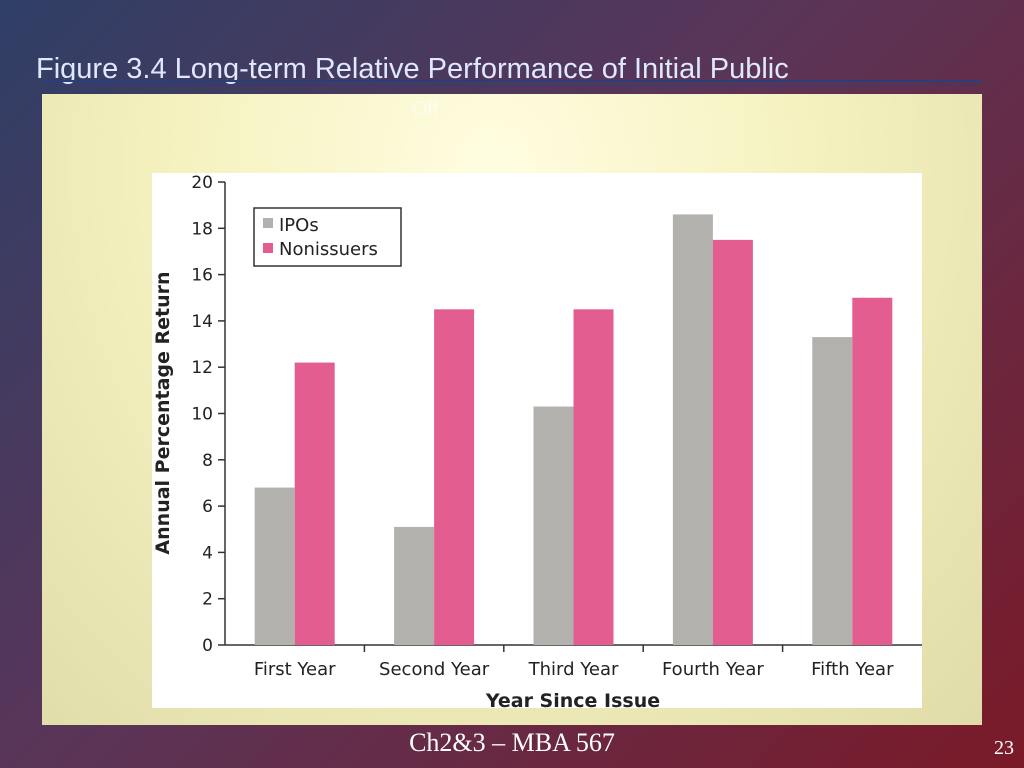 This screenshot has height=768, width=1024. What do you see at coordinates (454, 477) in the screenshot?
I see `bar-nonissuers-second-year` at bounding box center [454, 477].